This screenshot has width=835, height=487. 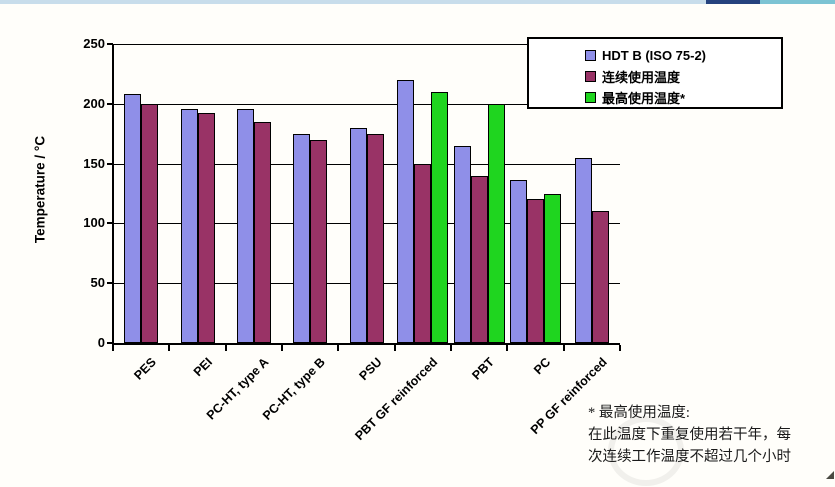 What do you see at coordinates (462, 244) in the screenshot?
I see `bar-HDT B (ISO 75-2)-PBT` at bounding box center [462, 244].